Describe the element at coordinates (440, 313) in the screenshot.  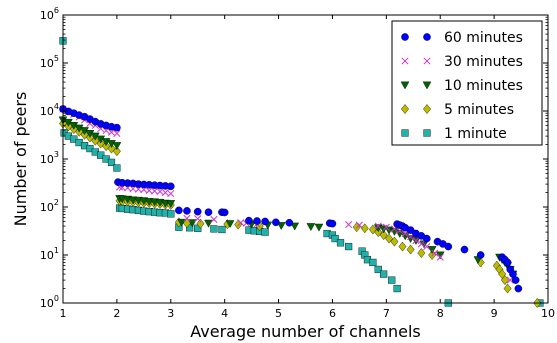
I see `x-tick-label: 8` at that location.